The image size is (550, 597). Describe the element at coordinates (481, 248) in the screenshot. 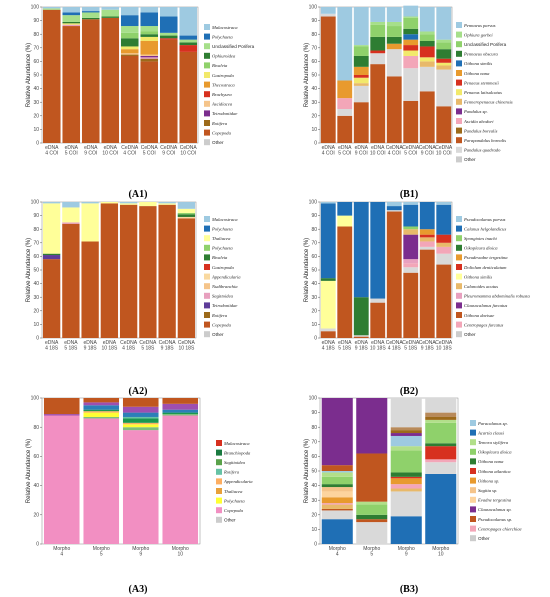

I see `legend-label: Oikopleura dioica` at that location.